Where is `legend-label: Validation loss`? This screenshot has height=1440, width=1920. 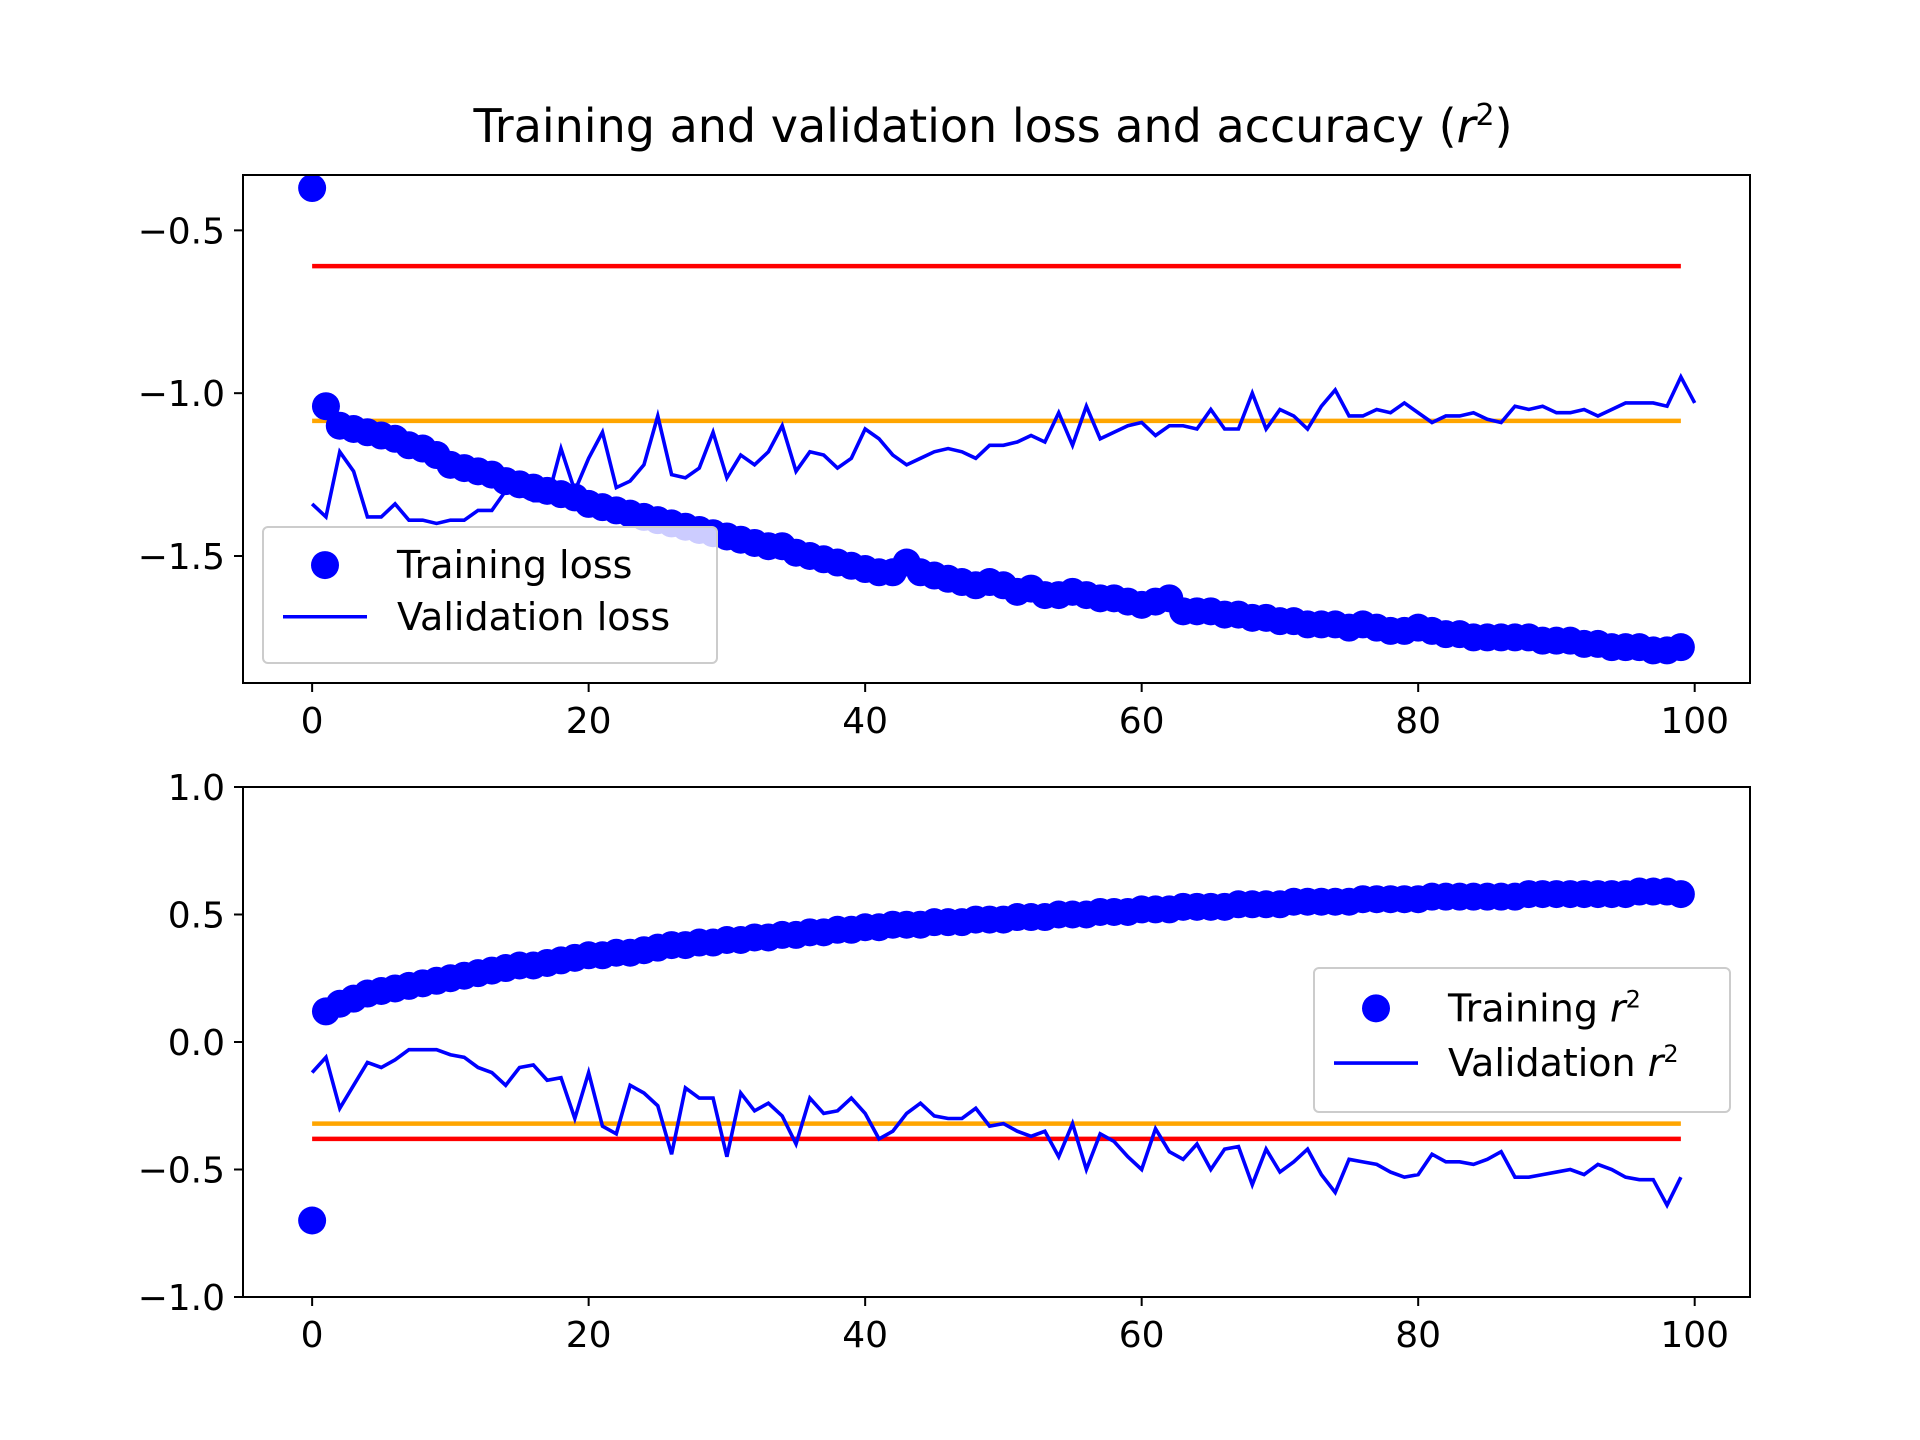
legend-label: Validation loss is located at coordinates (533, 617).